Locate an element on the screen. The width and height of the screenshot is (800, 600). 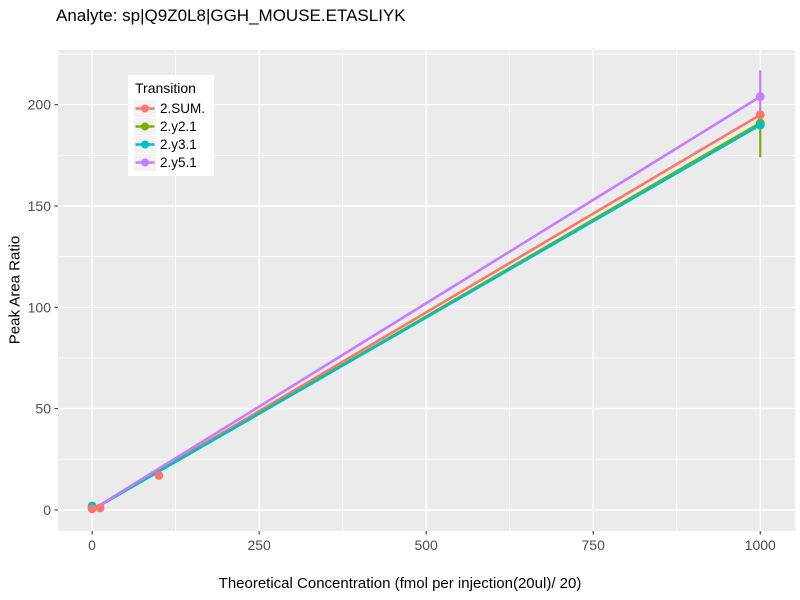
legend-item-2.y3.1: 2.y3.1 is located at coordinates (169, 144).